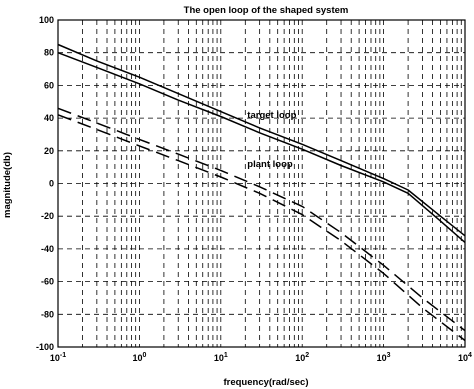 This screenshot has height=389, width=474. Describe the element at coordinates (271, 140) in the screenshot. I see `annotations: target loop plant loop` at that location.